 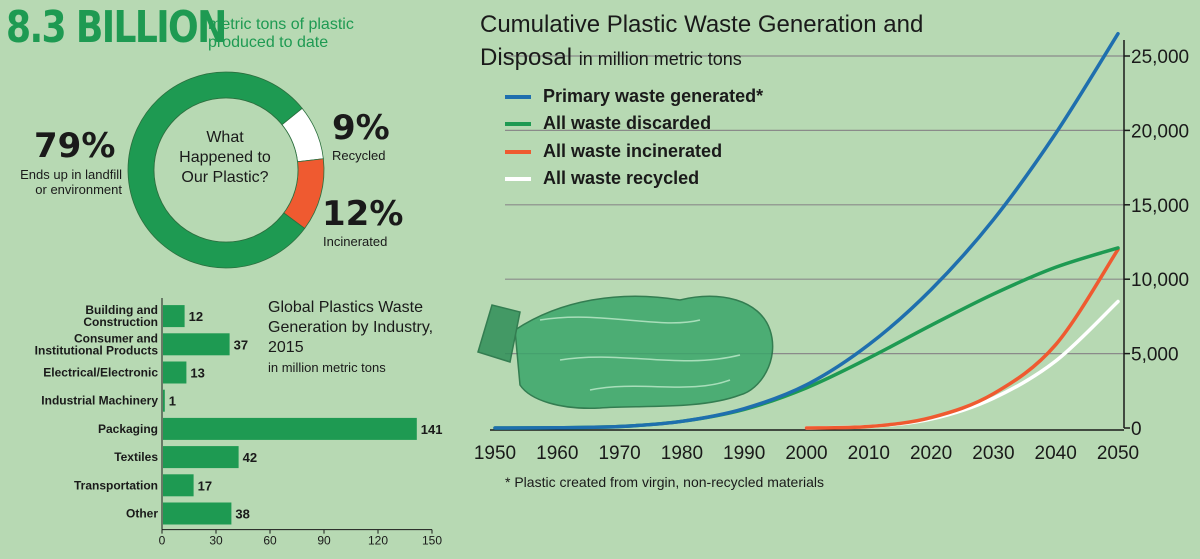 I want to click on donut-hole, so click(x=226, y=170).